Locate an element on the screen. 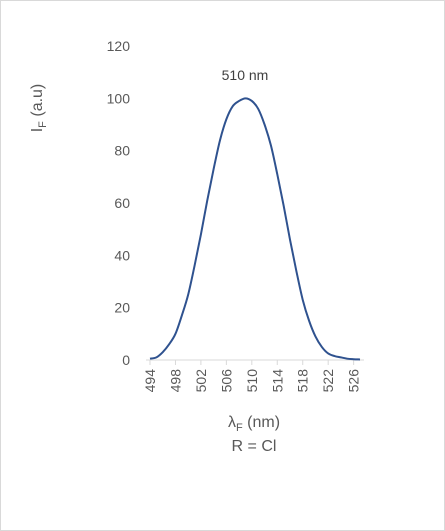 This screenshot has width=445, height=531. y-tick-label: 40 is located at coordinates (122, 255).